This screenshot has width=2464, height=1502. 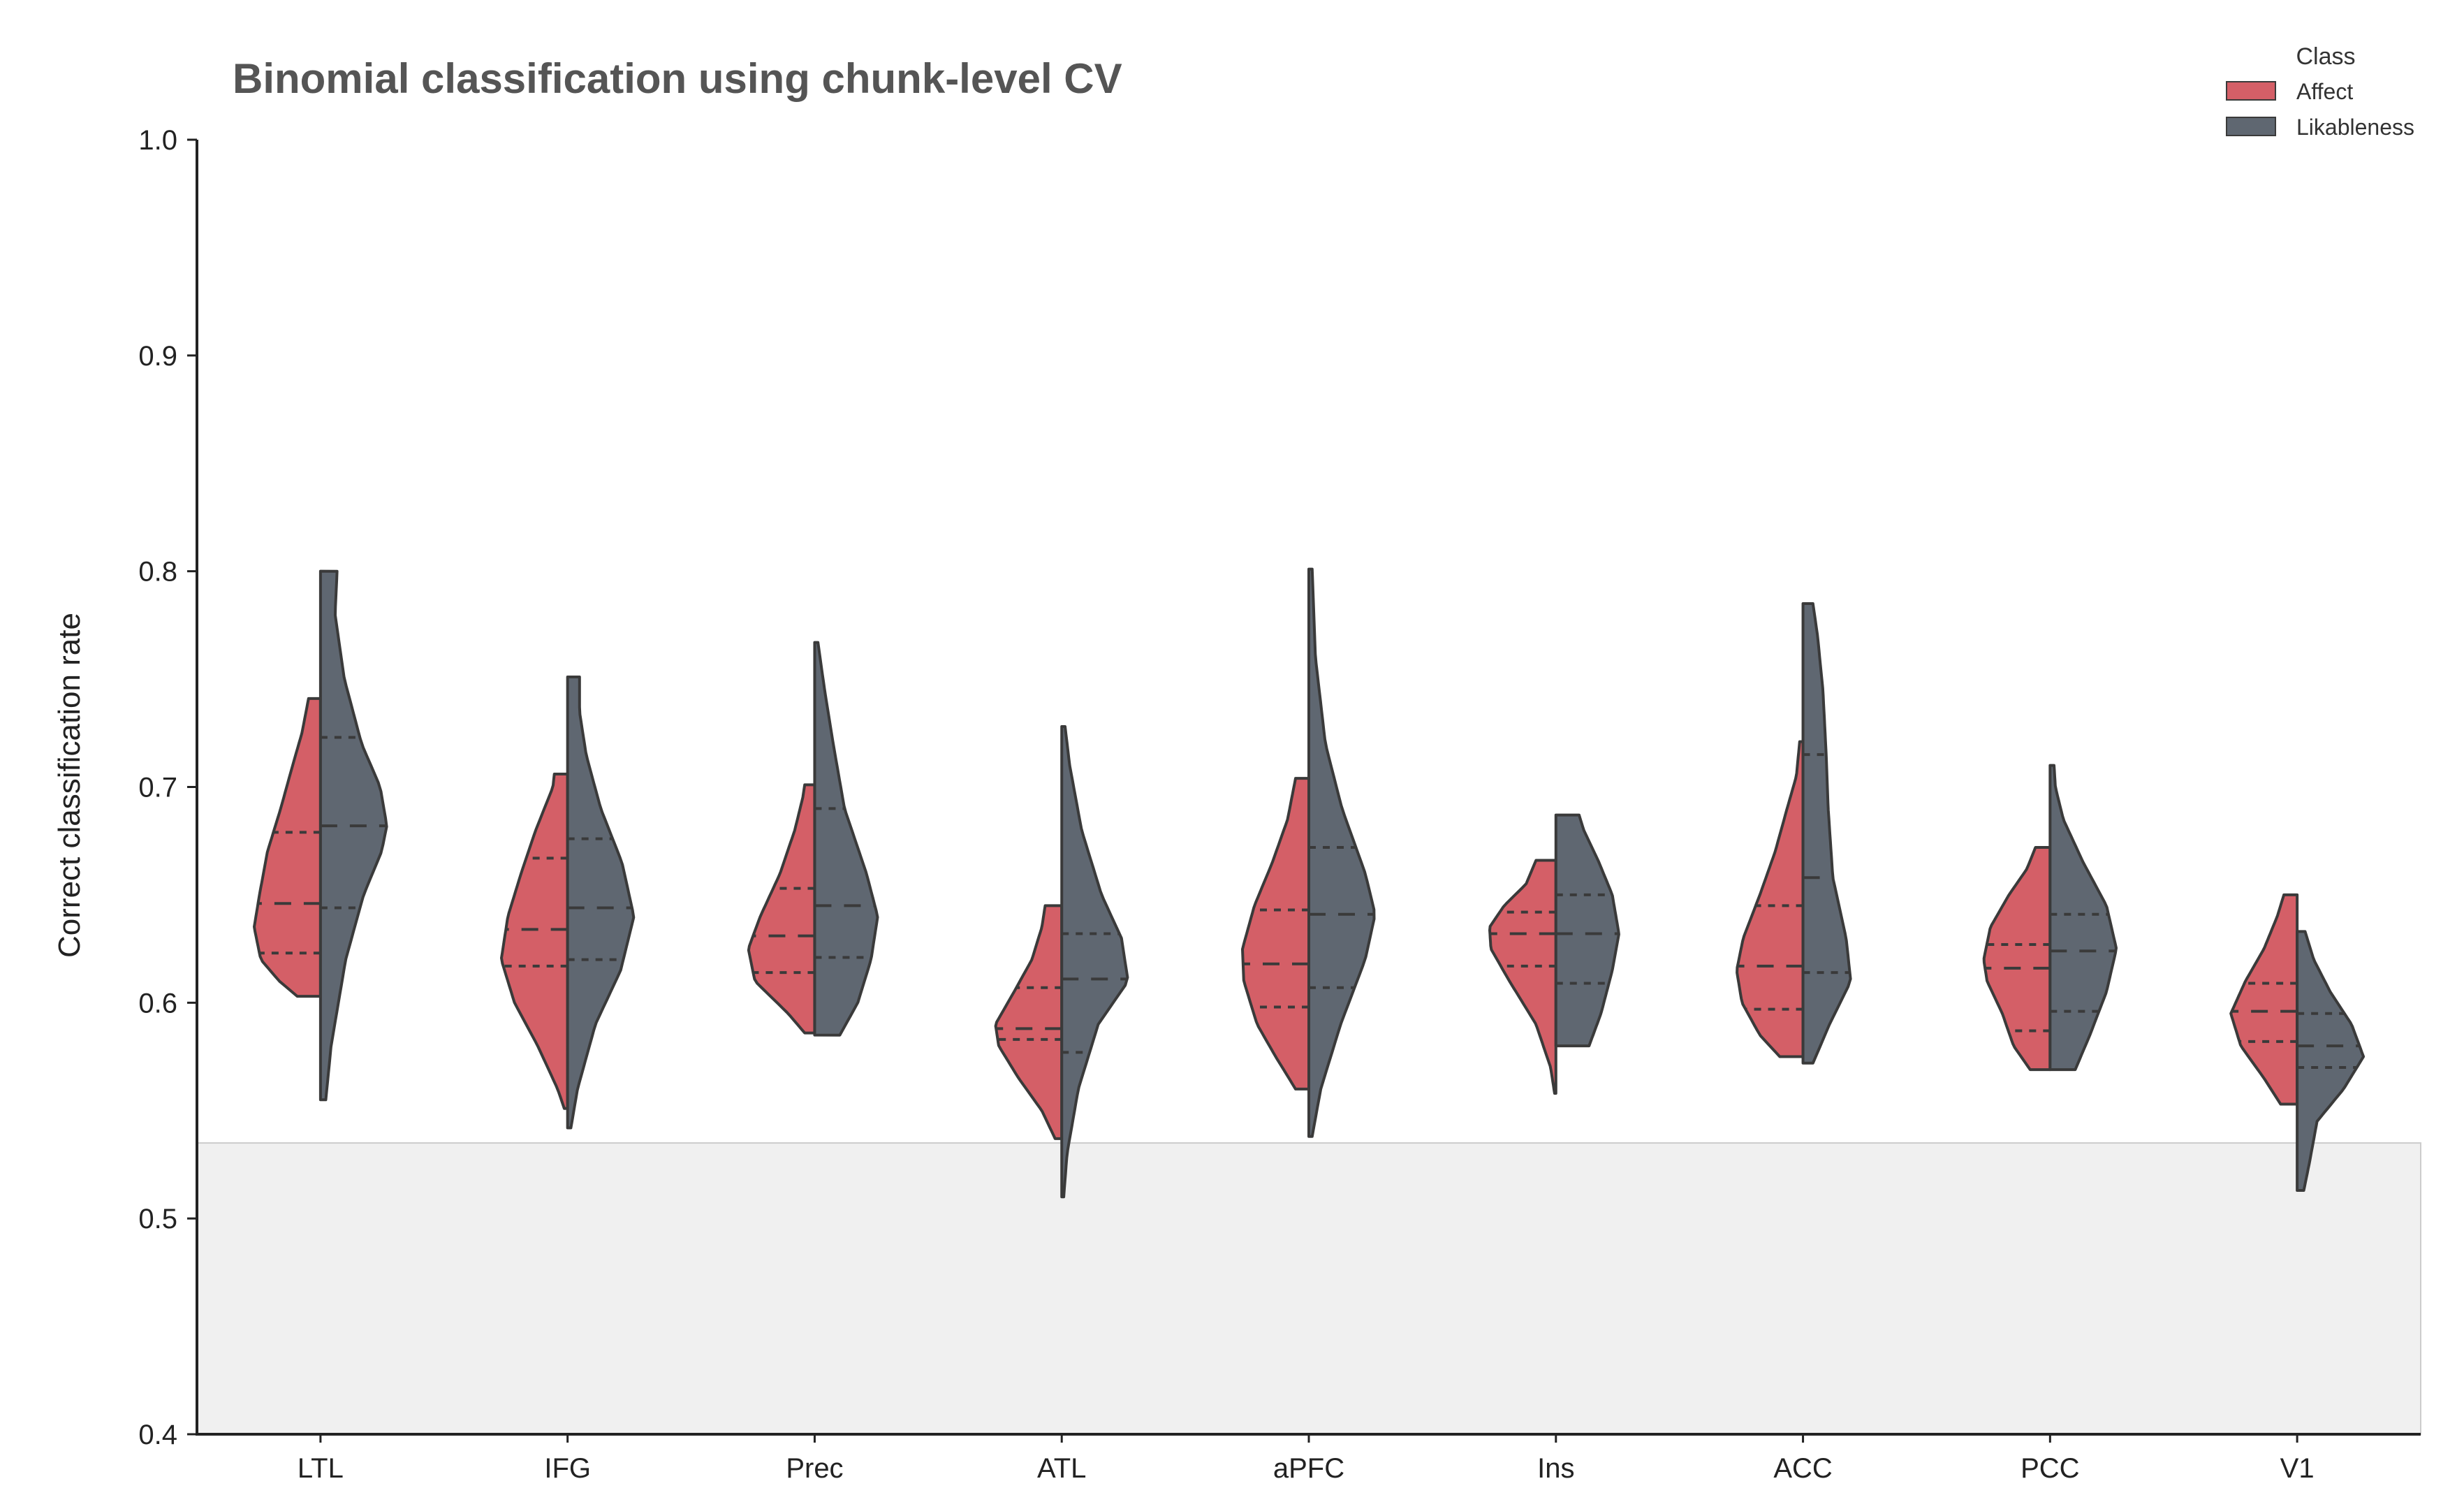 I want to click on legend-title: Class, so click(x=2325, y=56).